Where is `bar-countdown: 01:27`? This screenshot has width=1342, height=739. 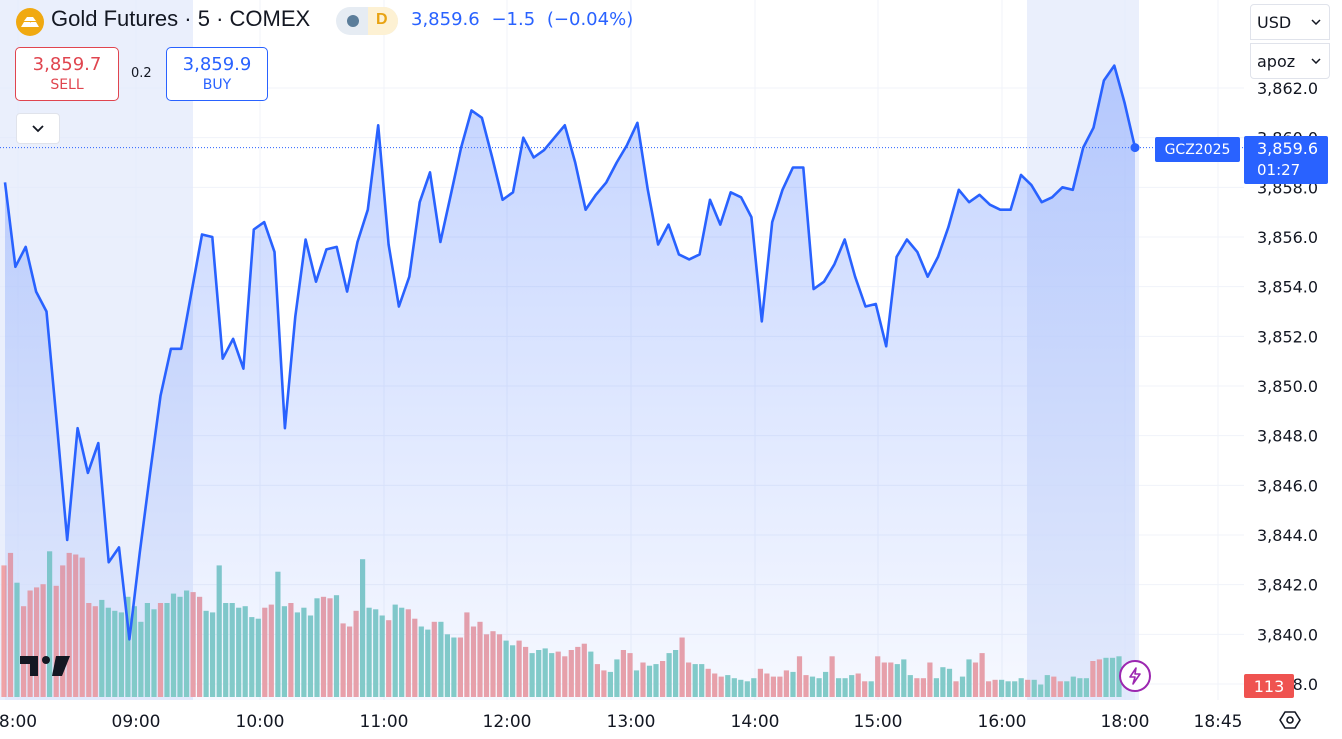 bar-countdown: 01:27 is located at coordinates (1279, 170).